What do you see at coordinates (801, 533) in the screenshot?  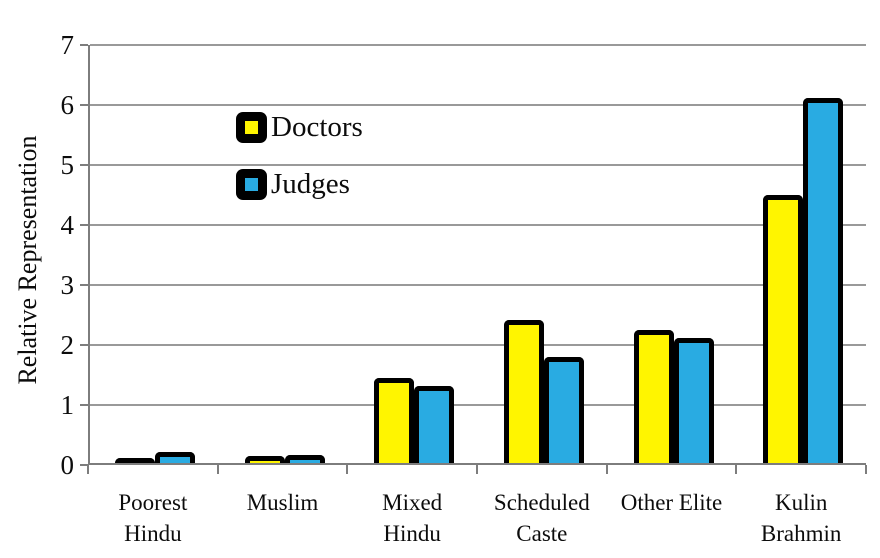 I see `x-label-line: Brahmin` at bounding box center [801, 533].